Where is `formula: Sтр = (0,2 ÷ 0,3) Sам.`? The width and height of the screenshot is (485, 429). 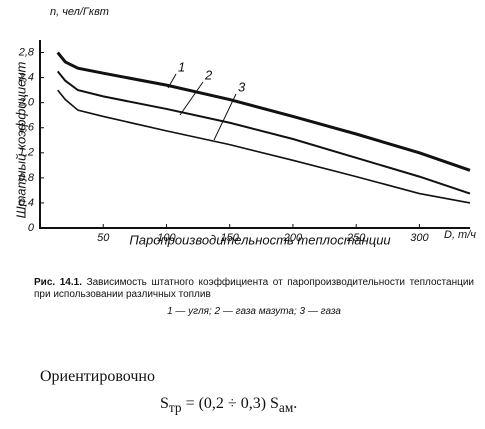 formula: Sтр = (0,2 ÷ 0,3) Sам. is located at coordinates (228, 405).